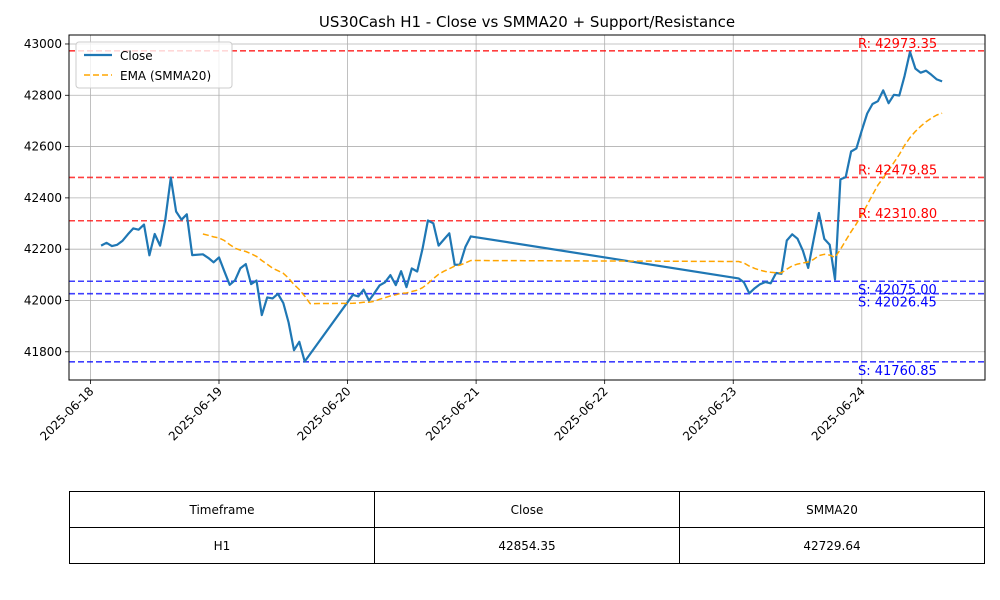 This screenshot has width=1000, height=600. What do you see at coordinates (897, 44) in the screenshot?
I see `resistance-level-label: R: 42973.35` at bounding box center [897, 44].